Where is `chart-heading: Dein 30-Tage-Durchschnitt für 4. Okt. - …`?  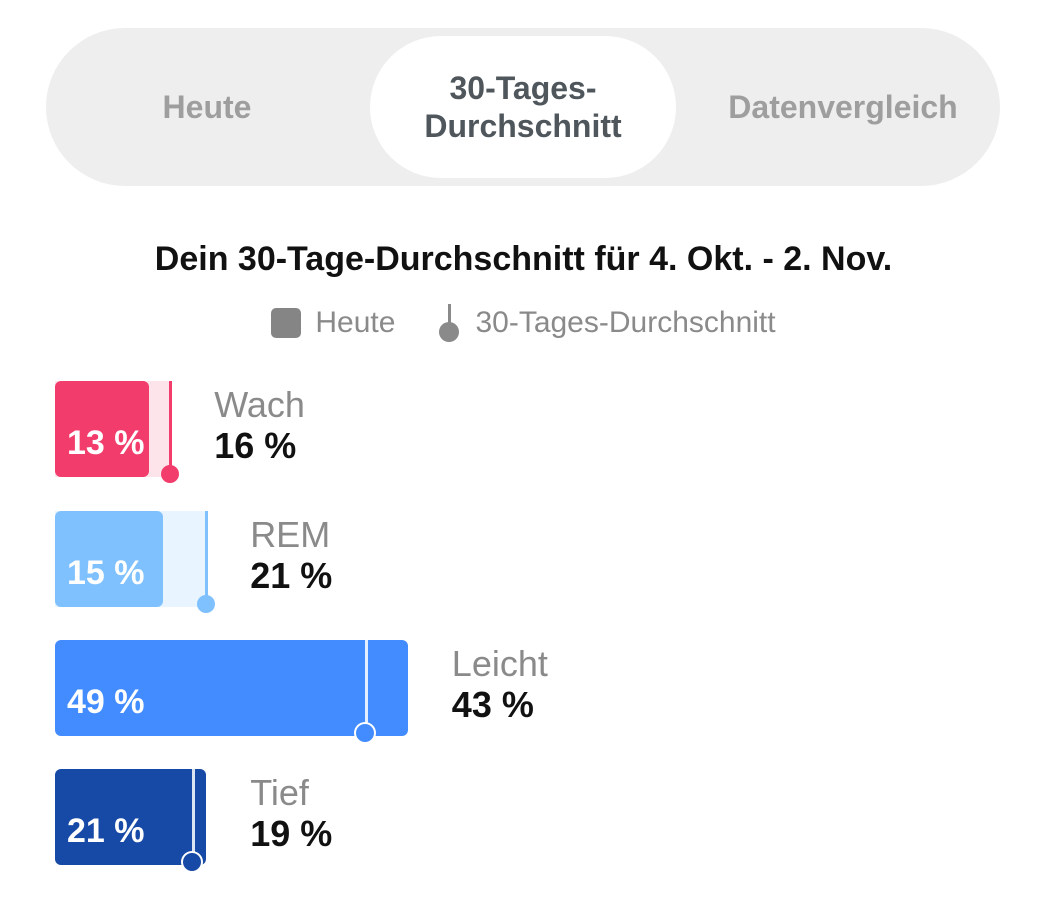 chart-heading: Dein 30-Tage-Durchschnitt für 4. Okt. - … is located at coordinates (523, 259).